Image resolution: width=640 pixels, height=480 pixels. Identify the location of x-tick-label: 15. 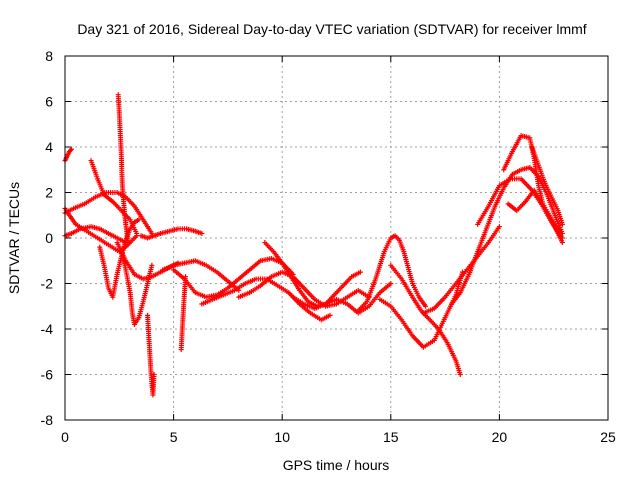
(391, 437).